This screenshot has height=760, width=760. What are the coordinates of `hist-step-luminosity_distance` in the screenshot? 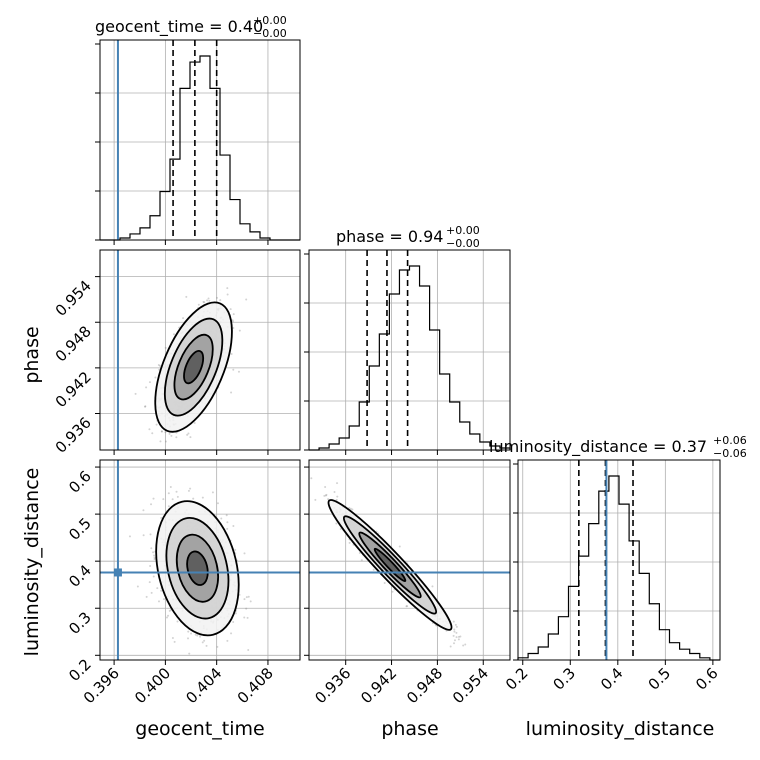 It's located at (618, 568).